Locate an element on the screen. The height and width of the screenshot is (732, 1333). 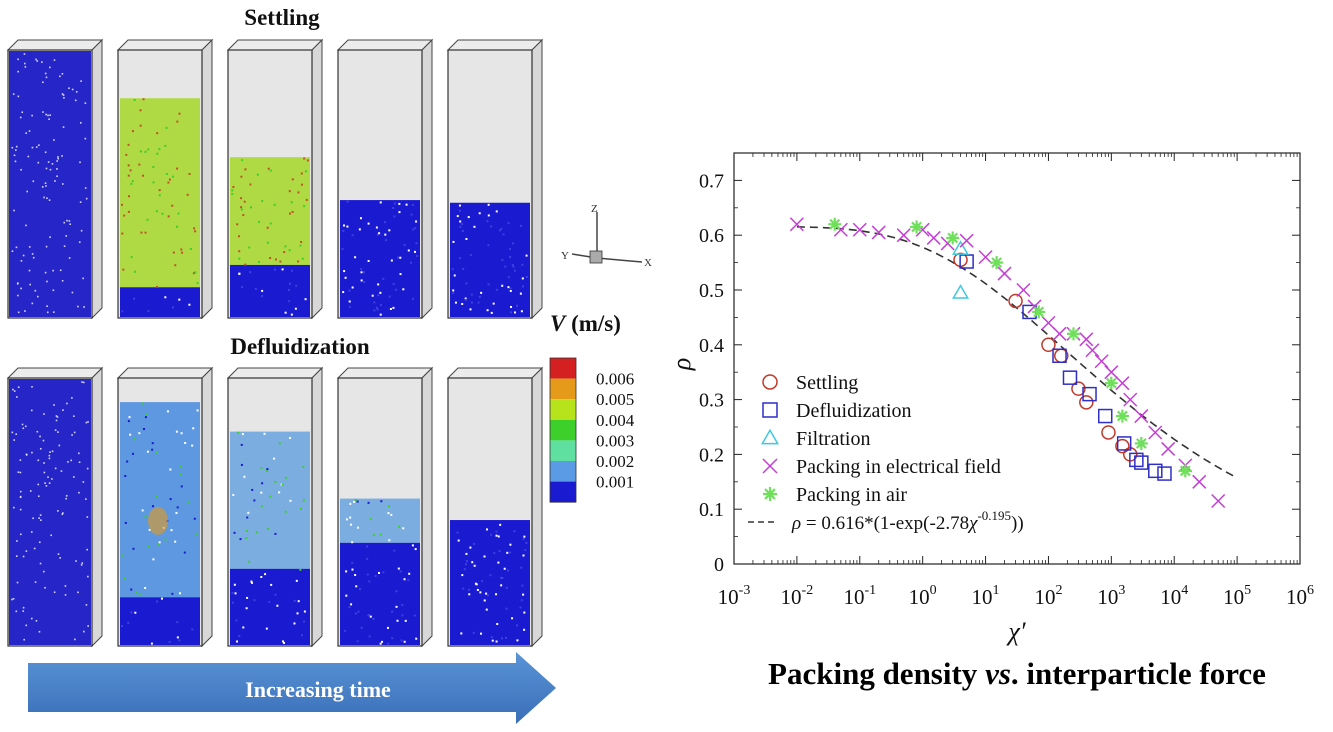
fit-curve is located at coordinates (1017, 352).